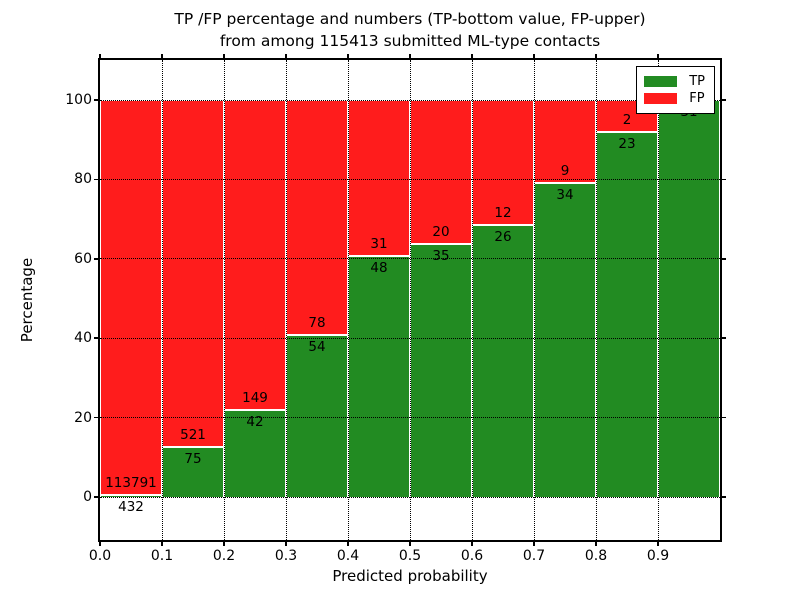  What do you see at coordinates (83, 338) in the screenshot?
I see `y-tick-label: 40` at bounding box center [83, 338].